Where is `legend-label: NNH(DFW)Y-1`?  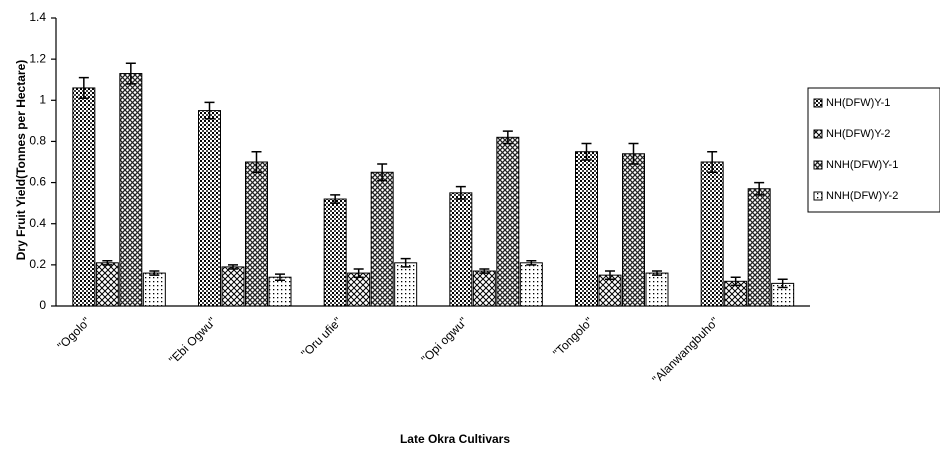
legend-label: NNH(DFW)Y-1 is located at coordinates (862, 165).